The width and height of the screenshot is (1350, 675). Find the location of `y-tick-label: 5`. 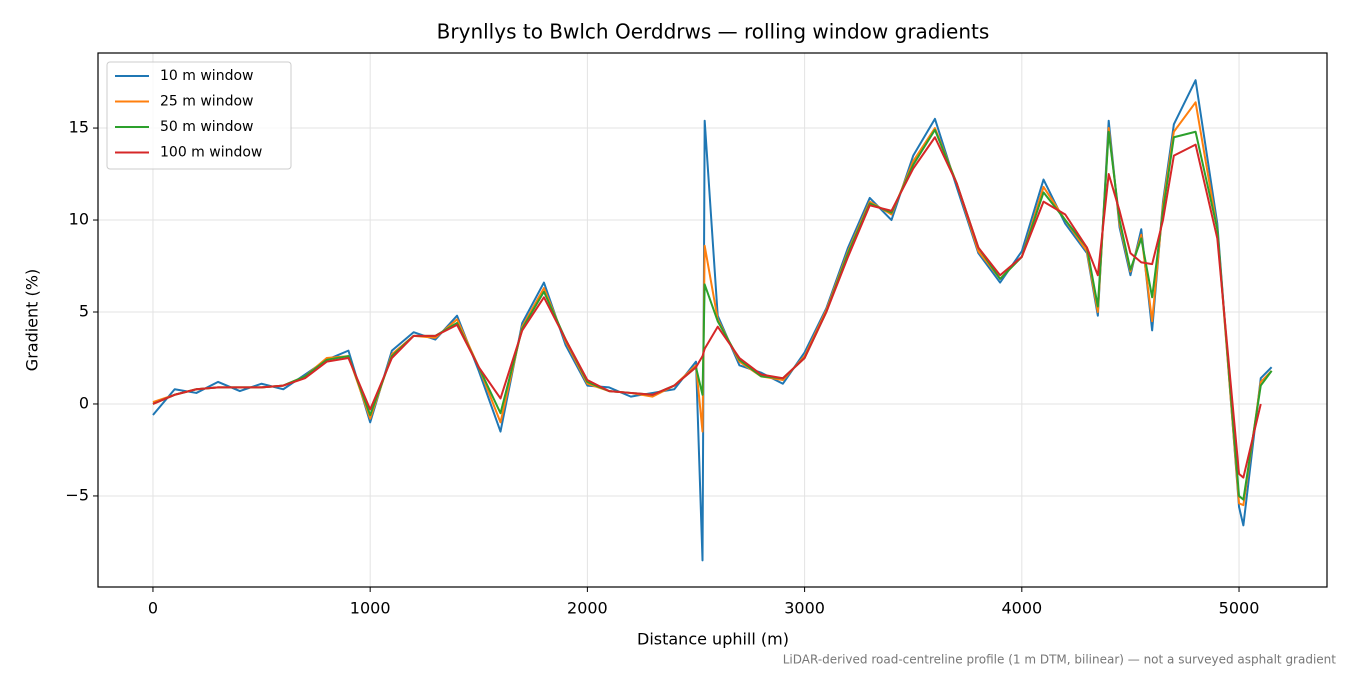

y-tick-label: 5 is located at coordinates (84, 310).